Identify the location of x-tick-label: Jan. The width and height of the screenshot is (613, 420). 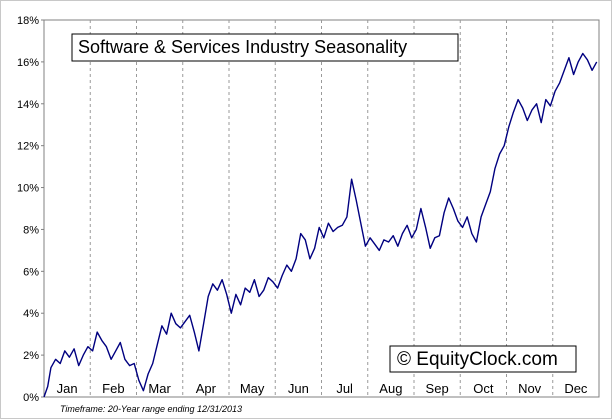
(67, 388).